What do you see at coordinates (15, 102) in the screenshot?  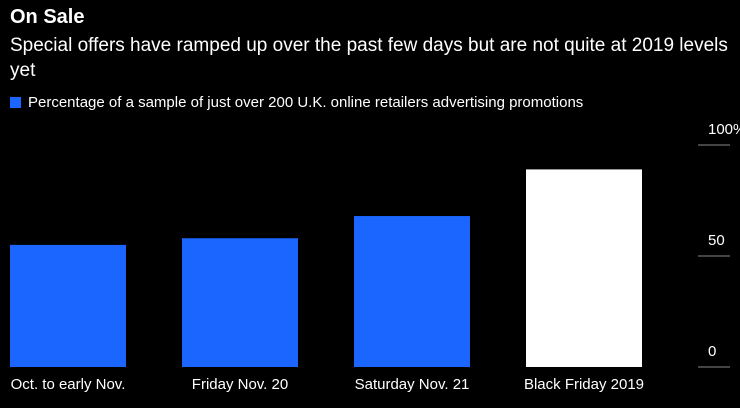 I see `legend-swatch` at bounding box center [15, 102].